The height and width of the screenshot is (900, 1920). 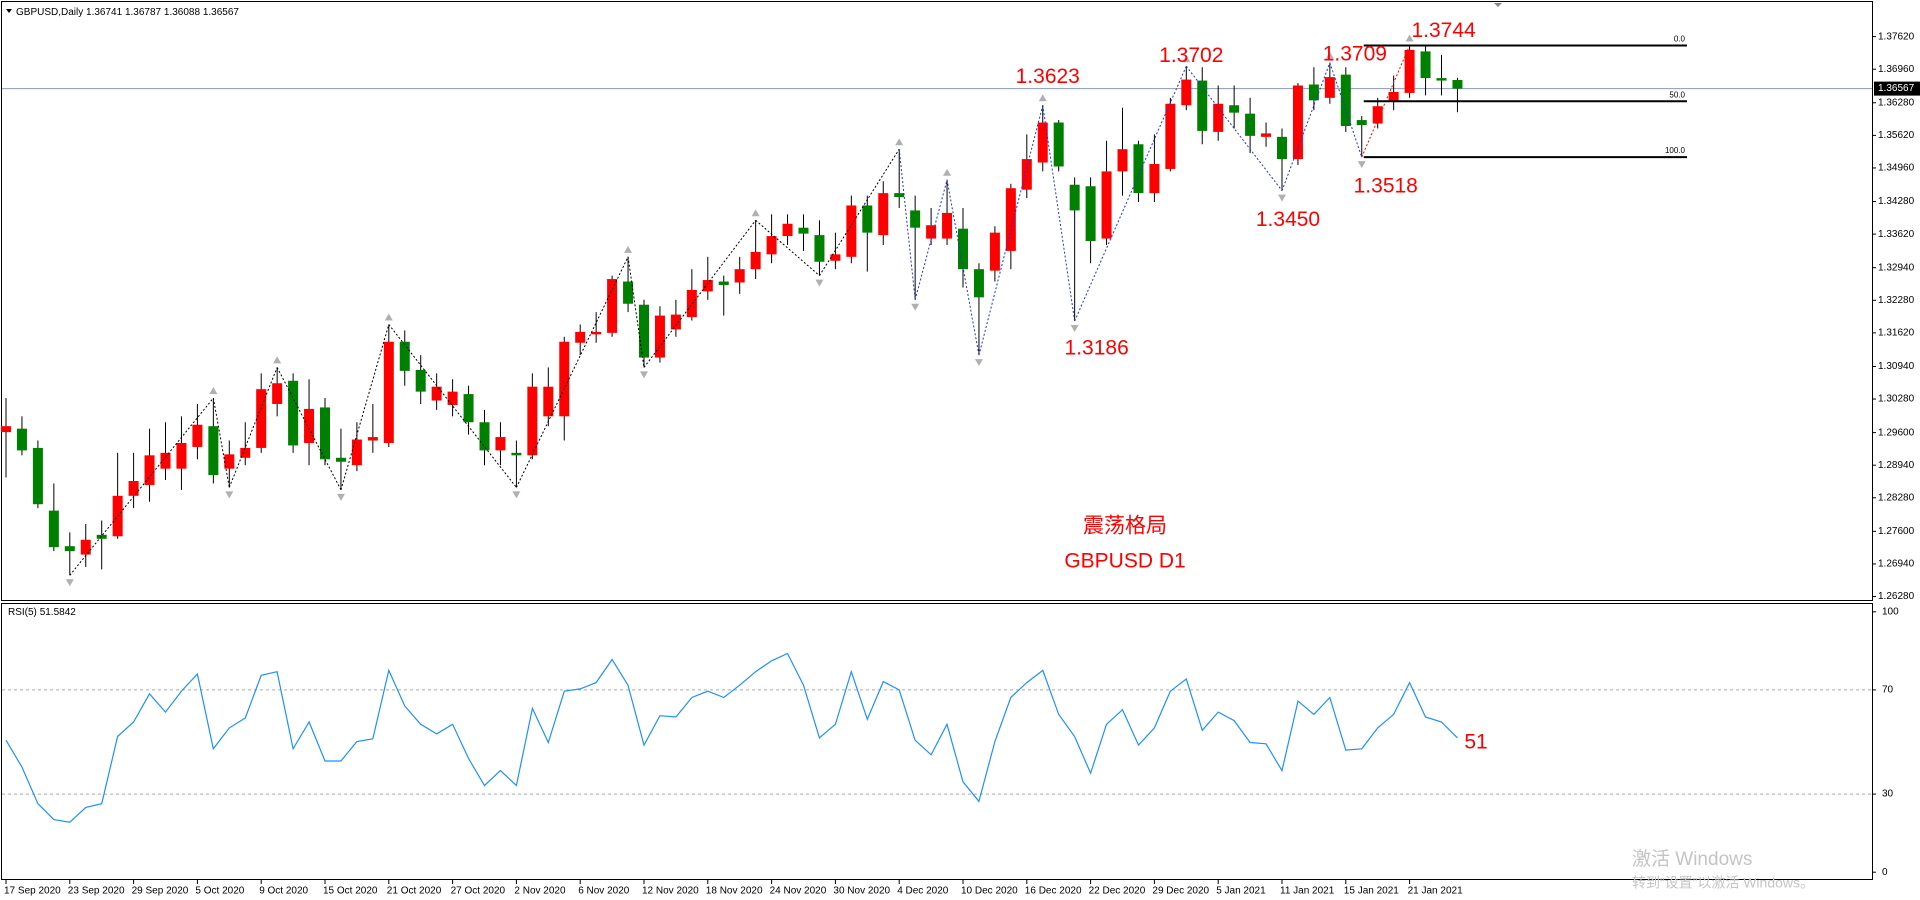 I want to click on rsi-title: RSI(5), so click(x=22, y=612).